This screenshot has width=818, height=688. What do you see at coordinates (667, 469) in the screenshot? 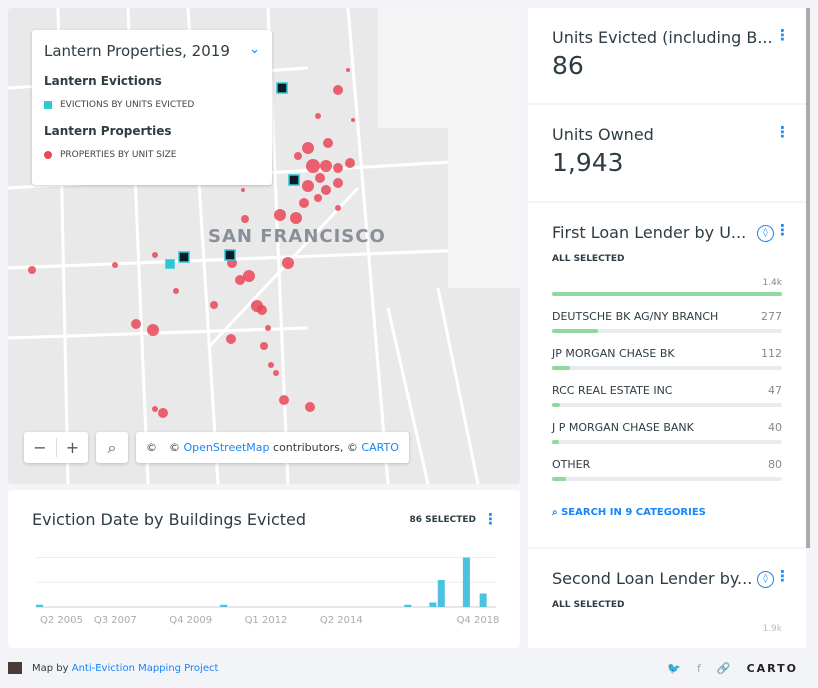
I see `category-item: OTHER 80` at bounding box center [667, 469].